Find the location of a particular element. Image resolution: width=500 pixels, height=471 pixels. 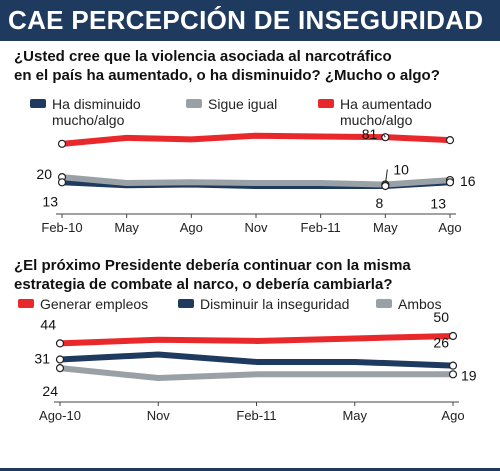

data-label: 26 is located at coordinates (441, 343).